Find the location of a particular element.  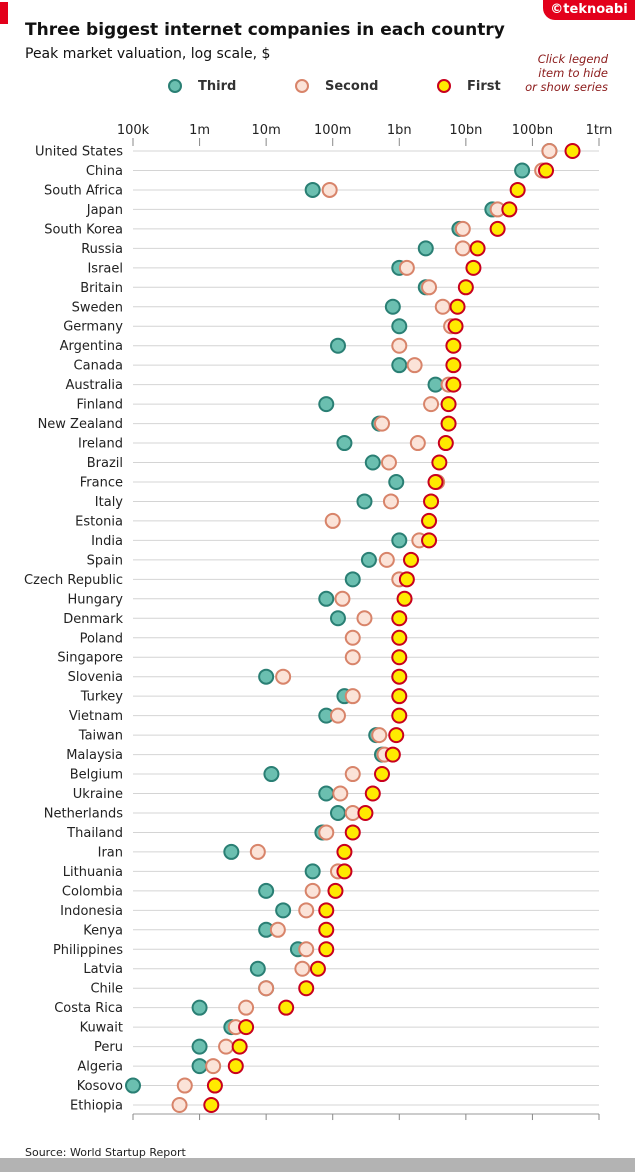

legend-item-third: Third is located at coordinates (202, 86).